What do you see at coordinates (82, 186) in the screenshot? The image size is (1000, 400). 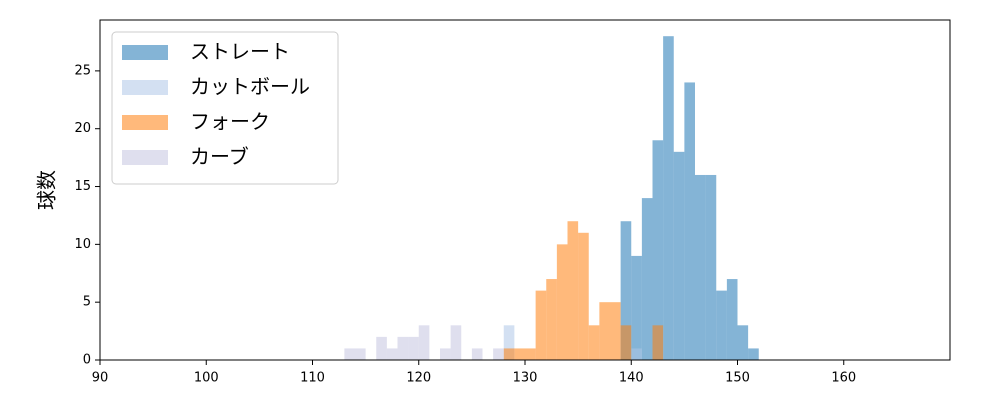 I see `y-tick-label: 15` at bounding box center [82, 186].